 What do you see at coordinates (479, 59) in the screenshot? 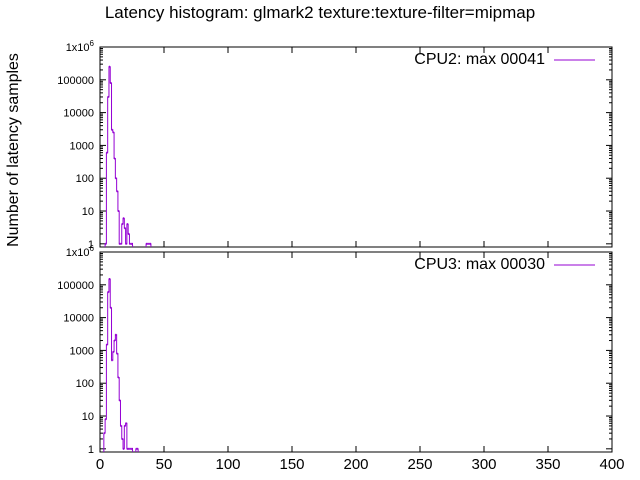
I see `legend-label-cpu2: CPU2: max 00041` at bounding box center [479, 59].